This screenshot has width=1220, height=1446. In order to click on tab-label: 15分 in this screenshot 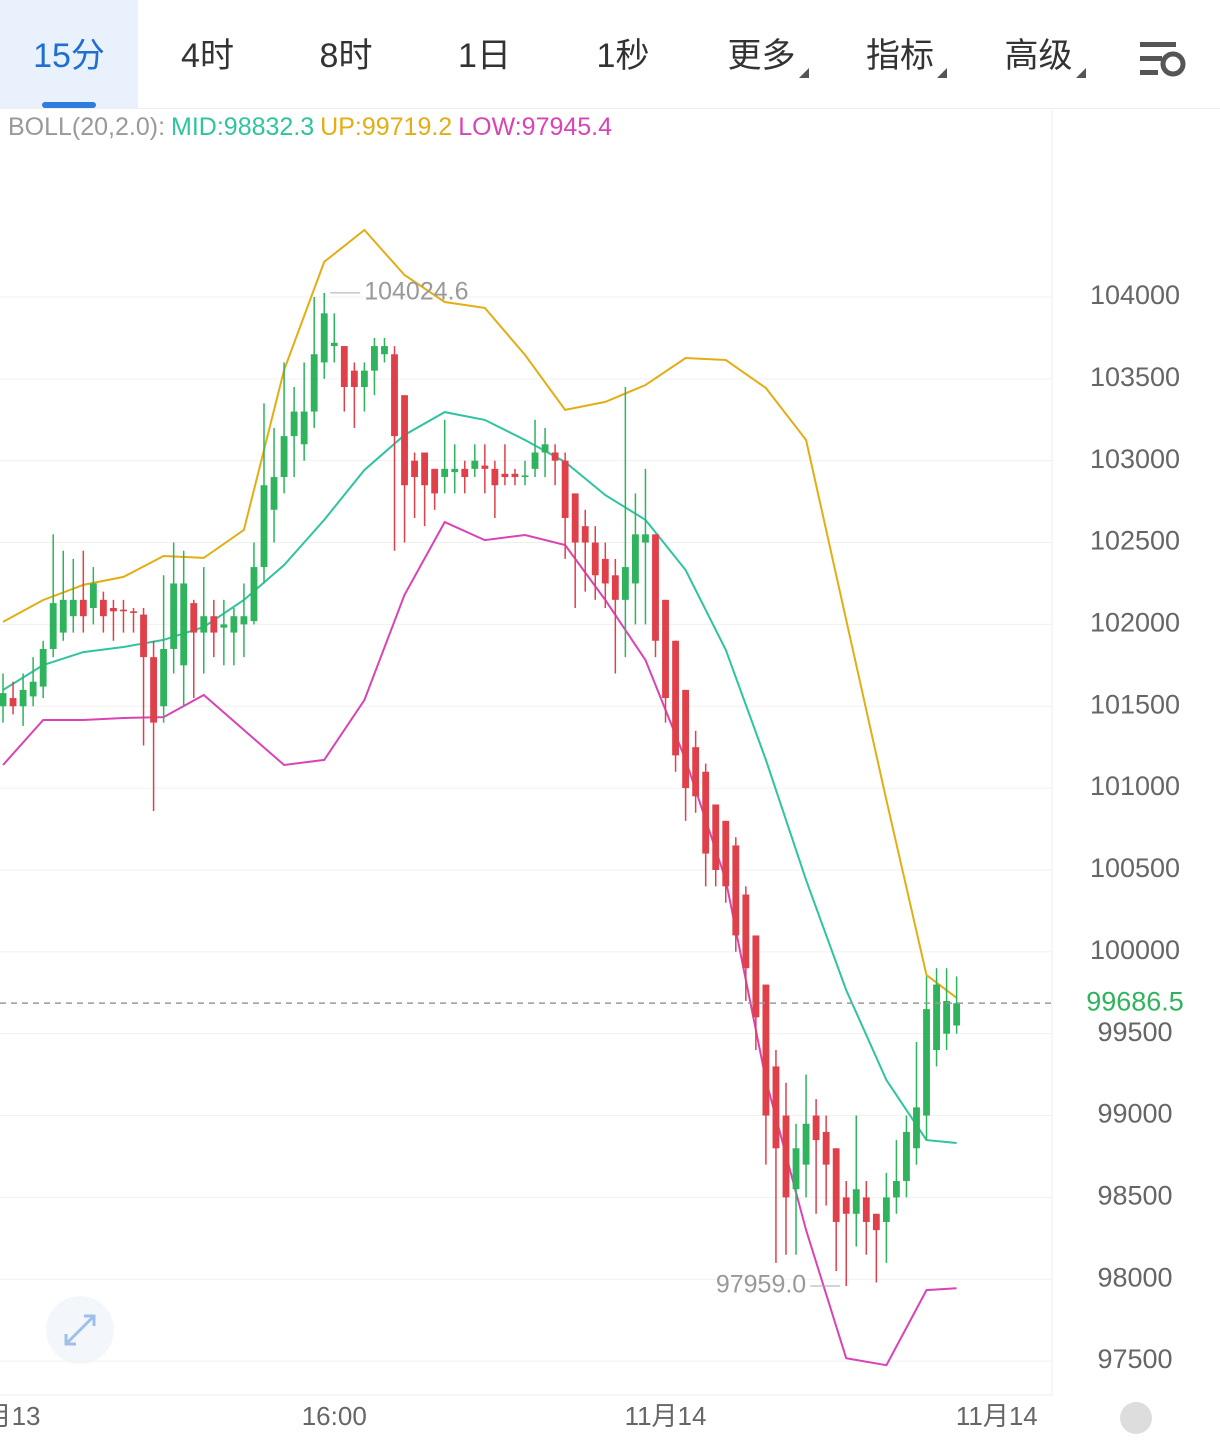, I will do `click(69, 56)`.